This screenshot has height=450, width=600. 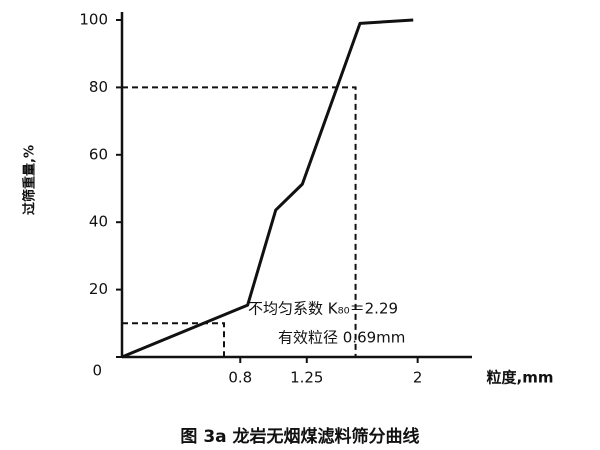 I want to click on x-axis-label: 粒度,mm, so click(x=520, y=378).